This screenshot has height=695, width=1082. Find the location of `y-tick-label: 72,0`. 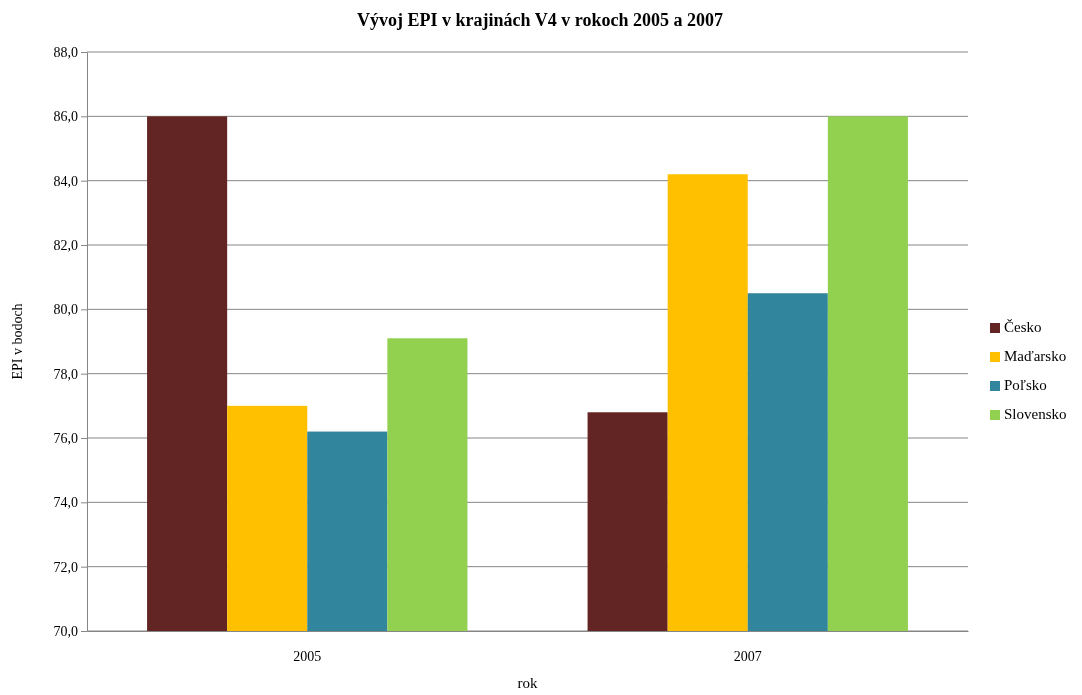

y-tick-label: 72,0 is located at coordinates (65, 567).